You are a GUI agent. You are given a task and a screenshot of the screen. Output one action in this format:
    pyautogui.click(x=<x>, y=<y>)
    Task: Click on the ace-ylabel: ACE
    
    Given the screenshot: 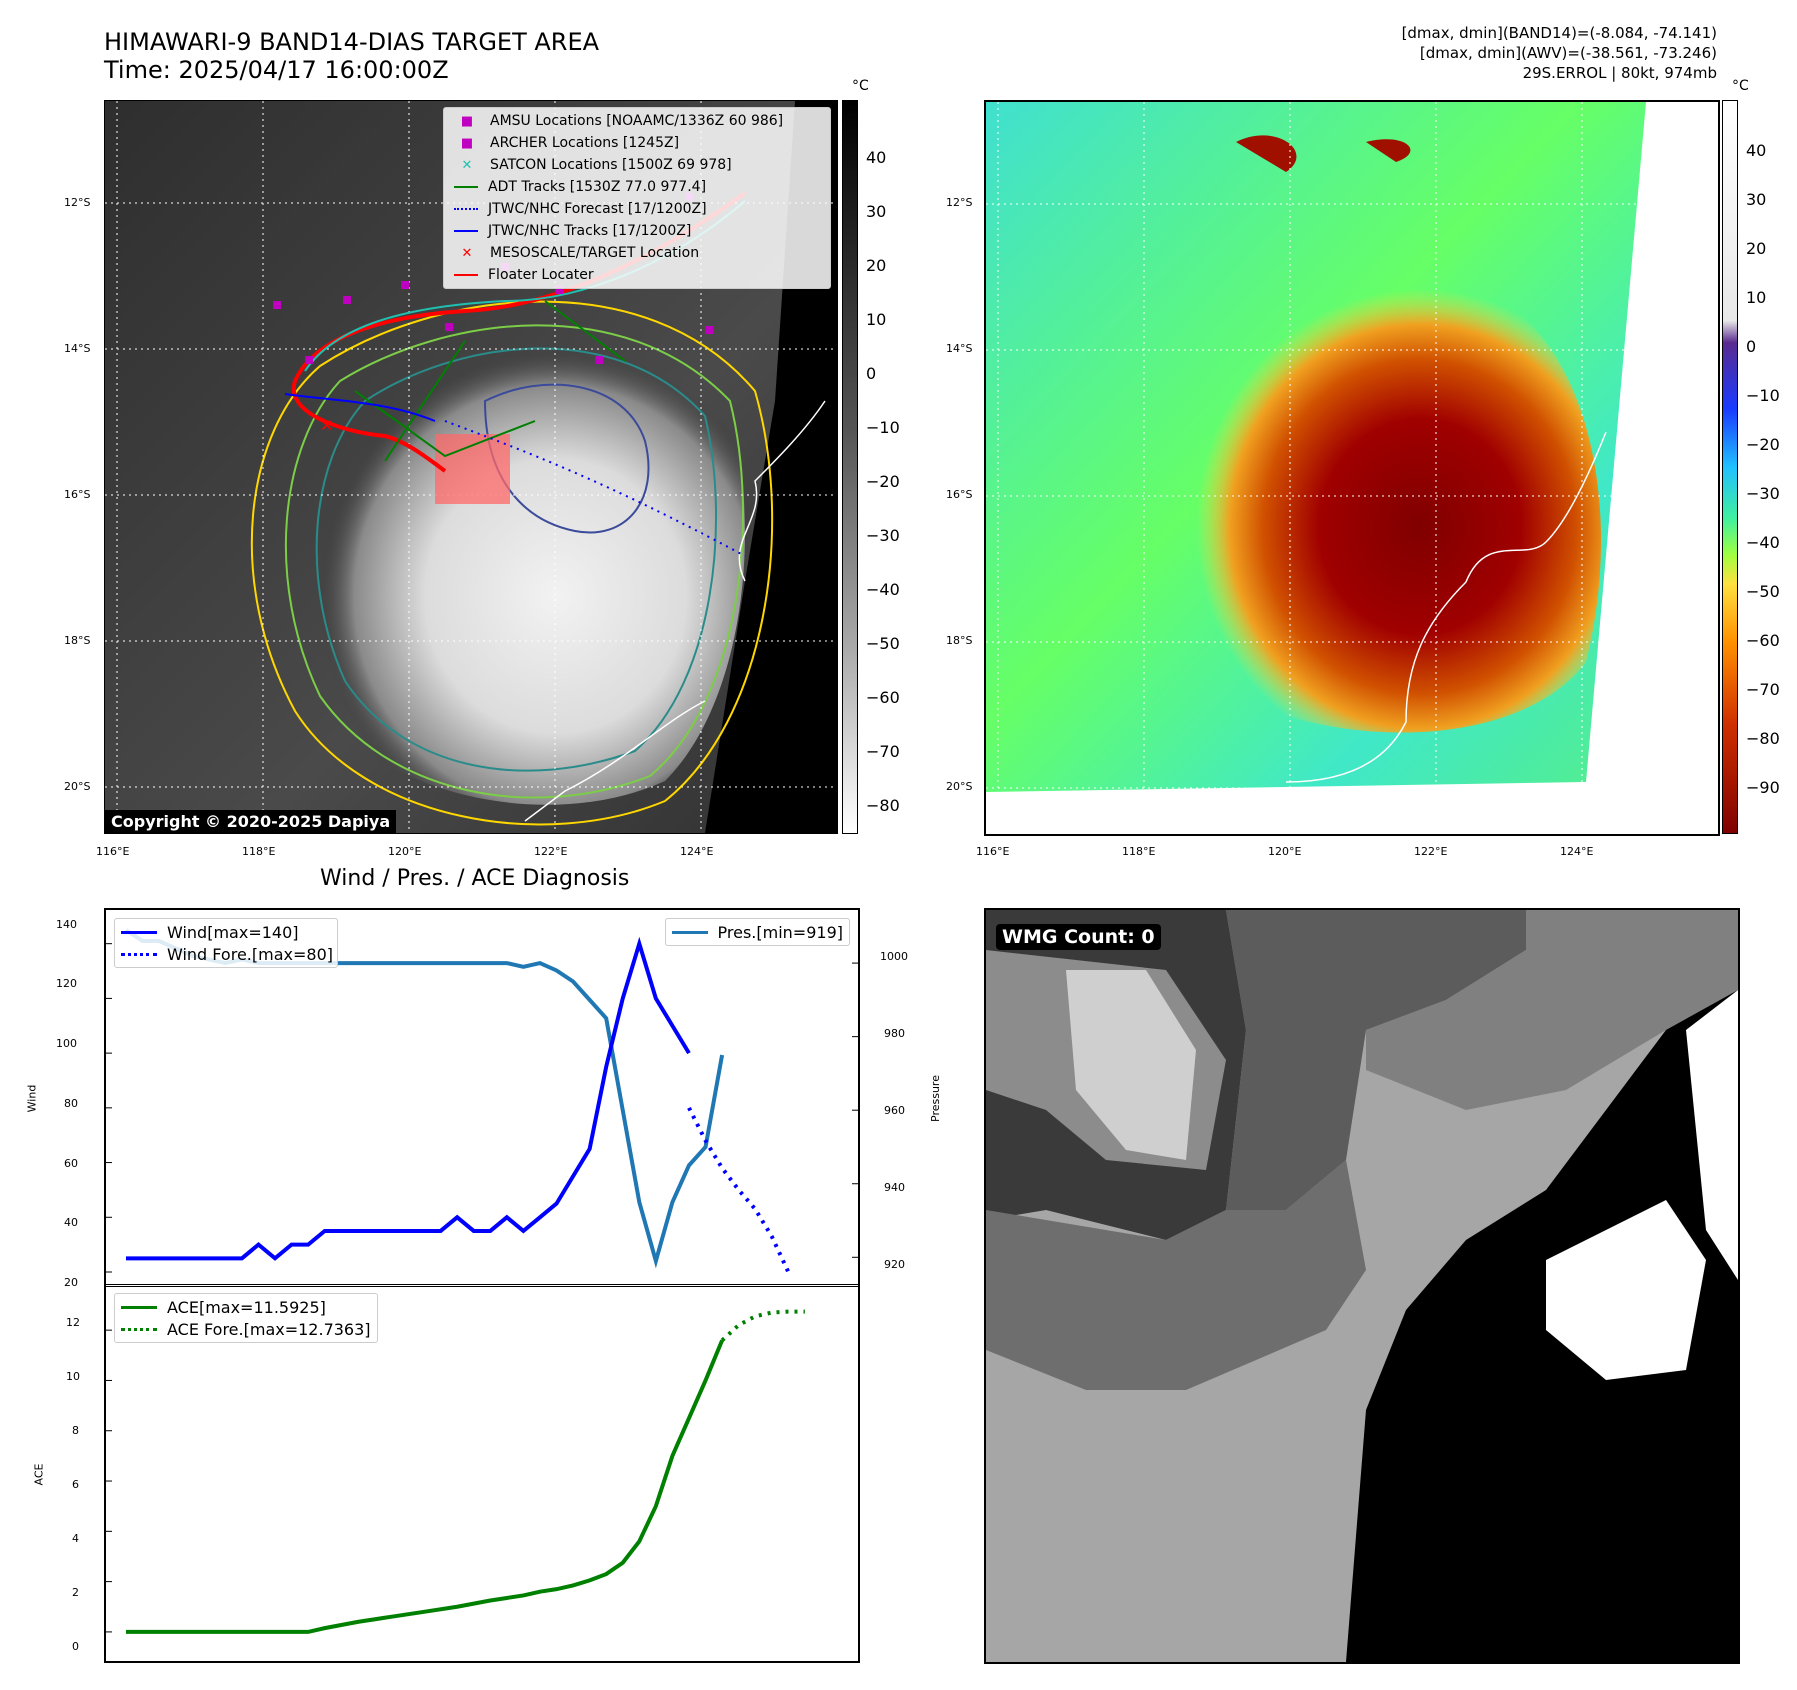 What is the action you would take?
    pyautogui.click(x=39, y=1474)
    